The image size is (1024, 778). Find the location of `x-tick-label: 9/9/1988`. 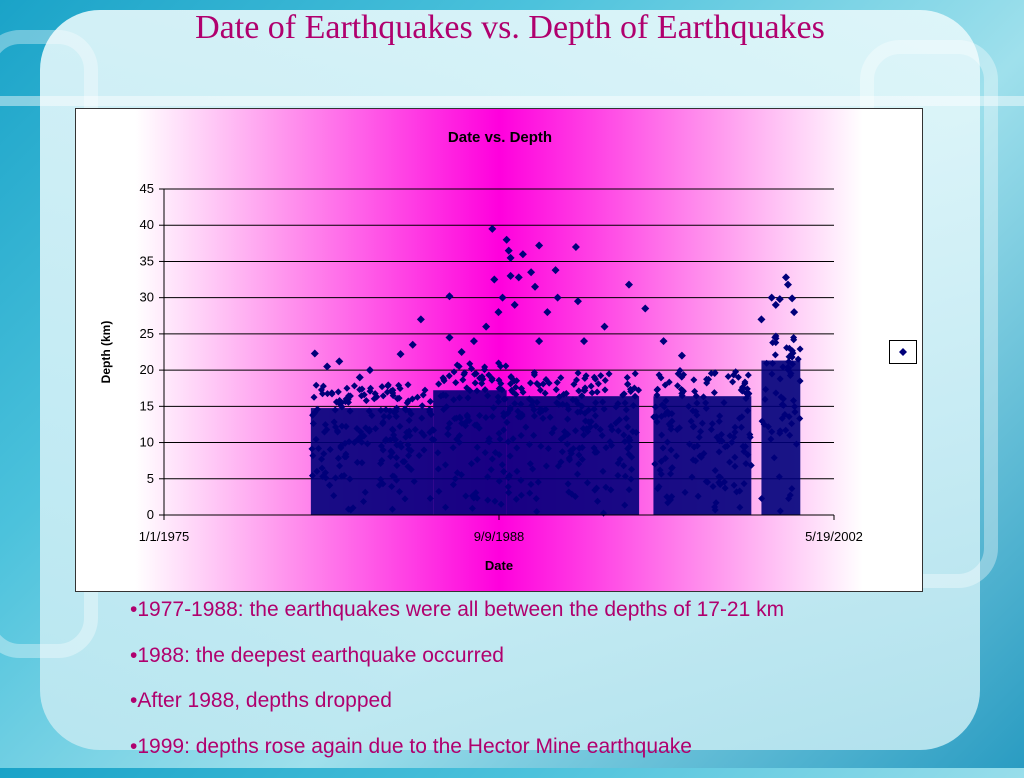

x-tick-label: 9/9/1988 is located at coordinates (499, 536).